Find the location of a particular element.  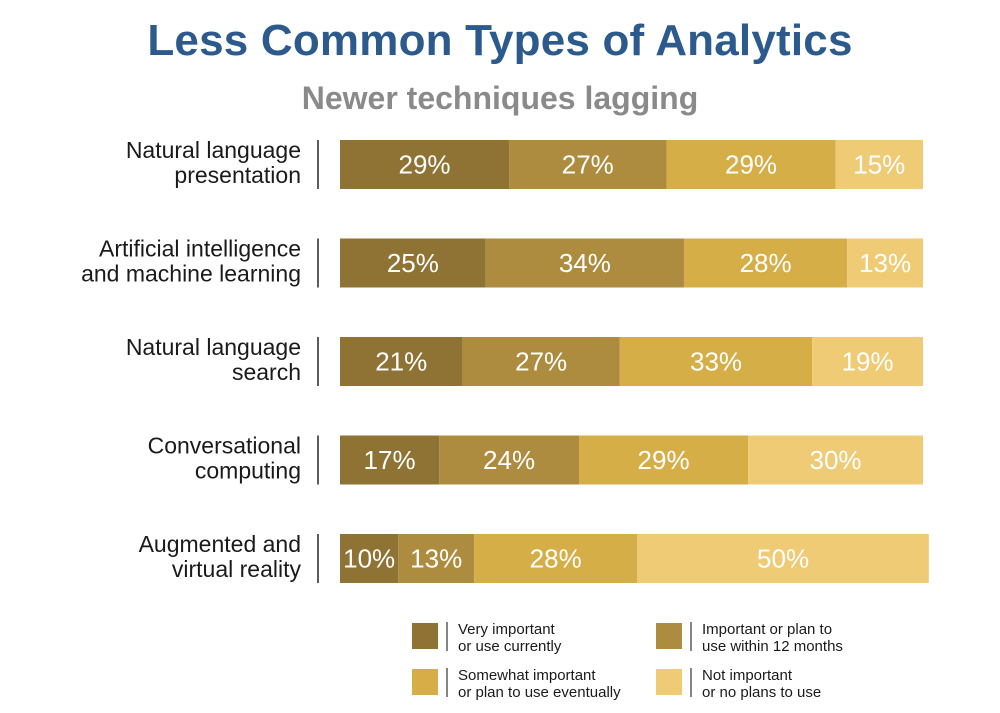

legend-label: use within 12 months is located at coordinates (772, 646).